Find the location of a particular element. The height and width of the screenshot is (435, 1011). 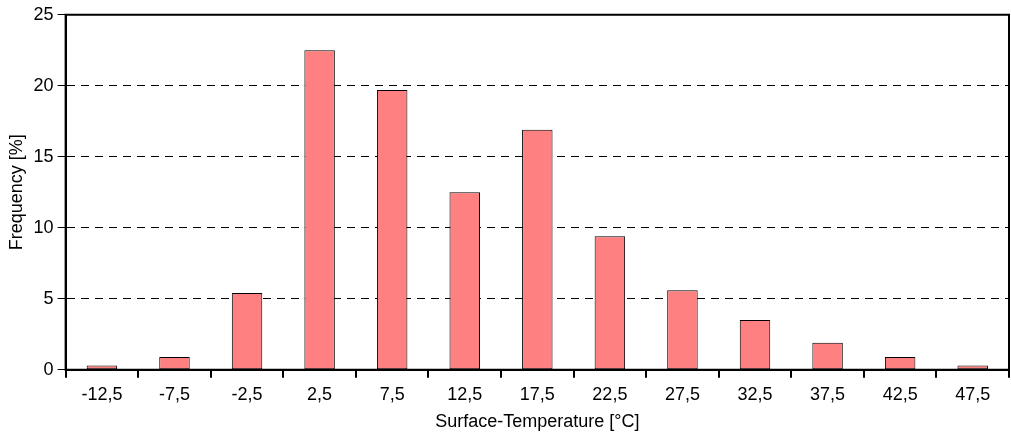

x-tick-label: 47,5 is located at coordinates (973, 393).